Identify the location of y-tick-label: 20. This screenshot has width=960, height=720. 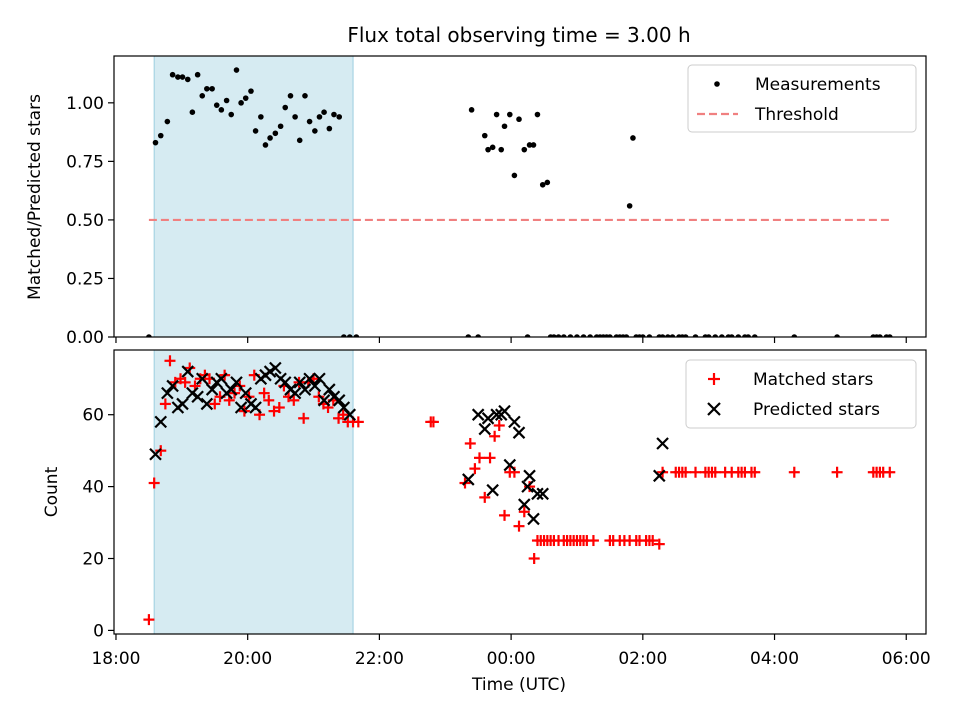
(93, 560).